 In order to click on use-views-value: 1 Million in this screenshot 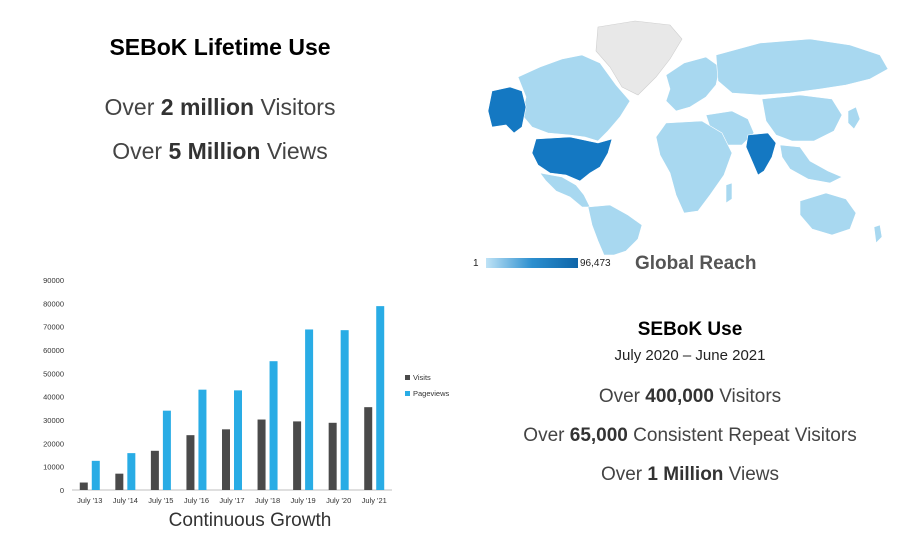, I will do `click(685, 474)`.